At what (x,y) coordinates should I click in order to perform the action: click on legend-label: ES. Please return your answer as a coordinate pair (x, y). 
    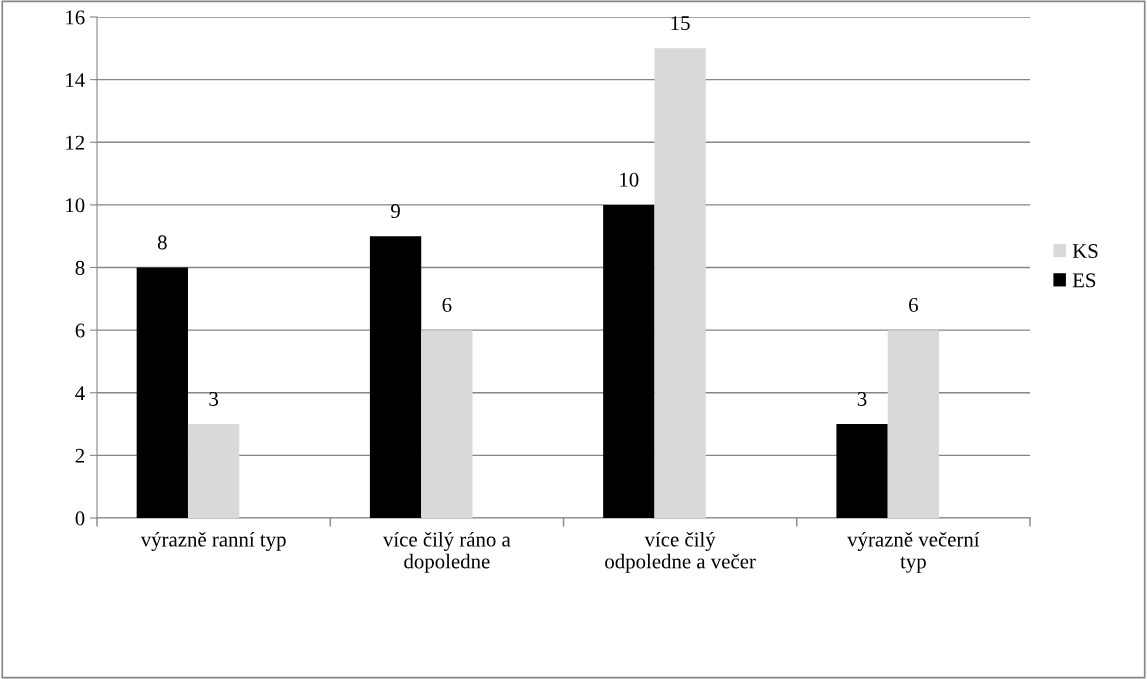
    Looking at the image, I should click on (1084, 280).